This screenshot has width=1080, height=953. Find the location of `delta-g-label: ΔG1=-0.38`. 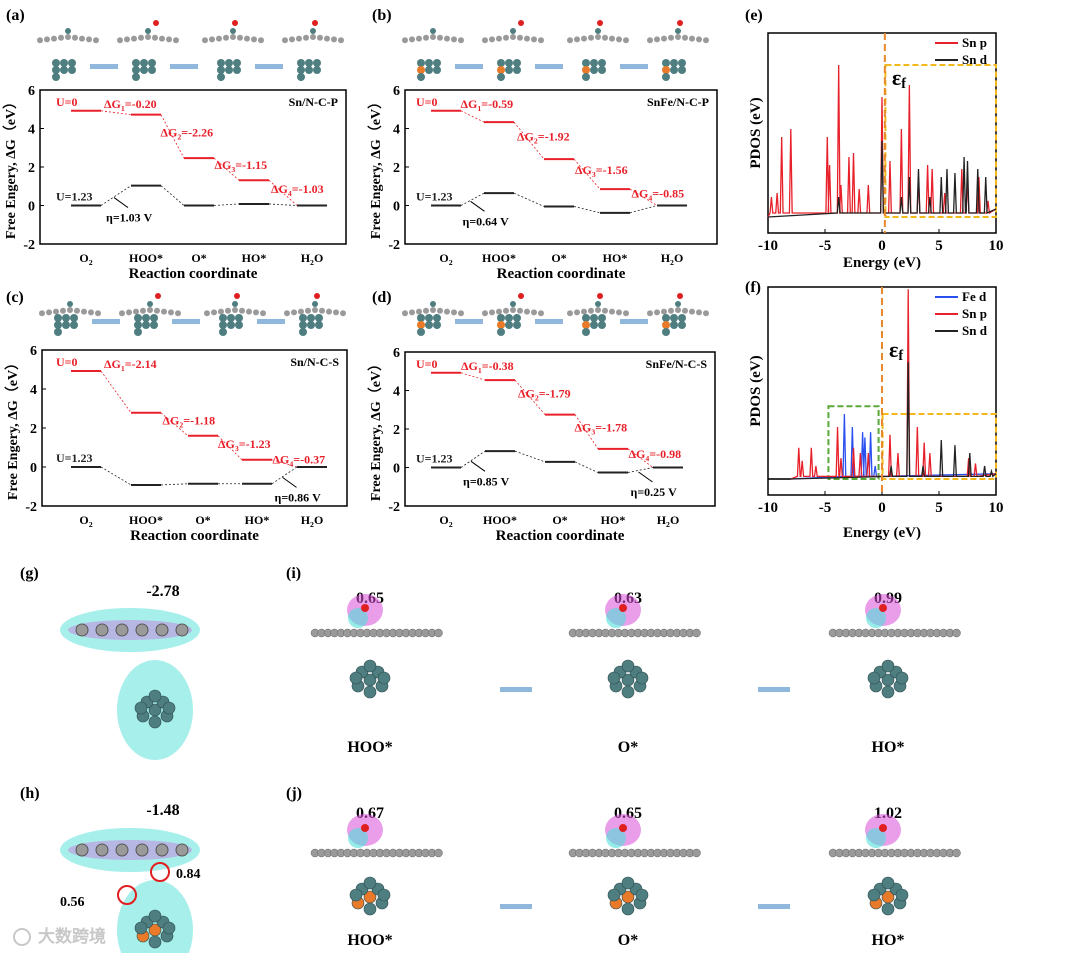

delta-g-label: ΔG1=-0.38 is located at coordinates (487, 367).